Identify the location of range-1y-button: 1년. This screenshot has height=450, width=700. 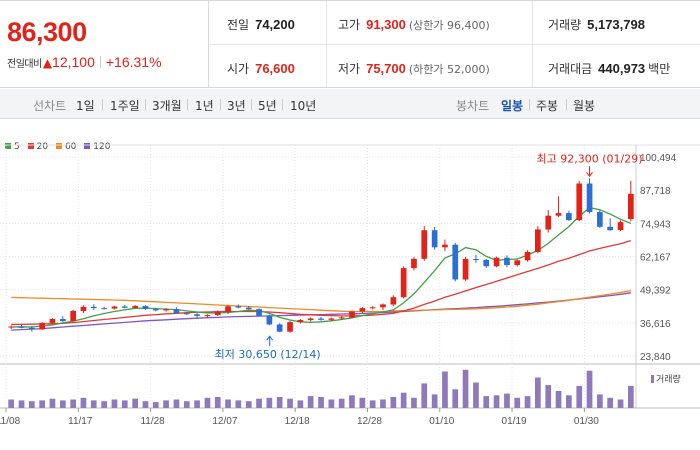
(204, 106).